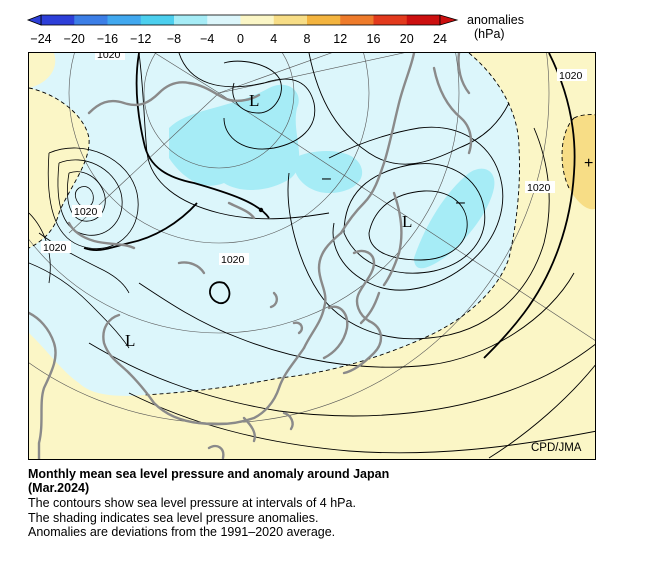  What do you see at coordinates (261, 210) in the screenshot?
I see `station-dot` at bounding box center [261, 210].